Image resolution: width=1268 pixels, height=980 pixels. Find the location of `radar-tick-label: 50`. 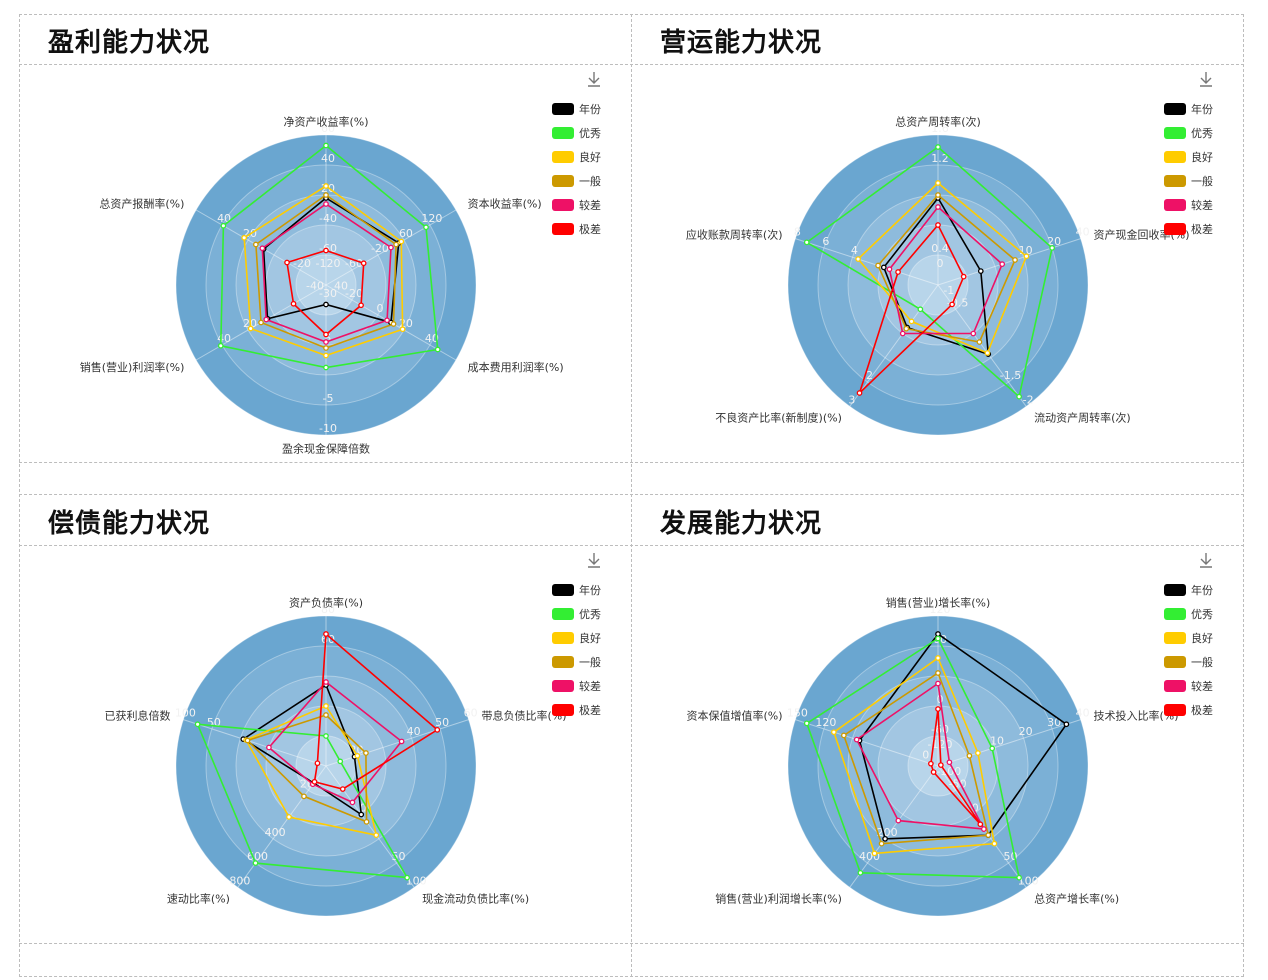

radar-tick-label: 50 is located at coordinates (442, 722).